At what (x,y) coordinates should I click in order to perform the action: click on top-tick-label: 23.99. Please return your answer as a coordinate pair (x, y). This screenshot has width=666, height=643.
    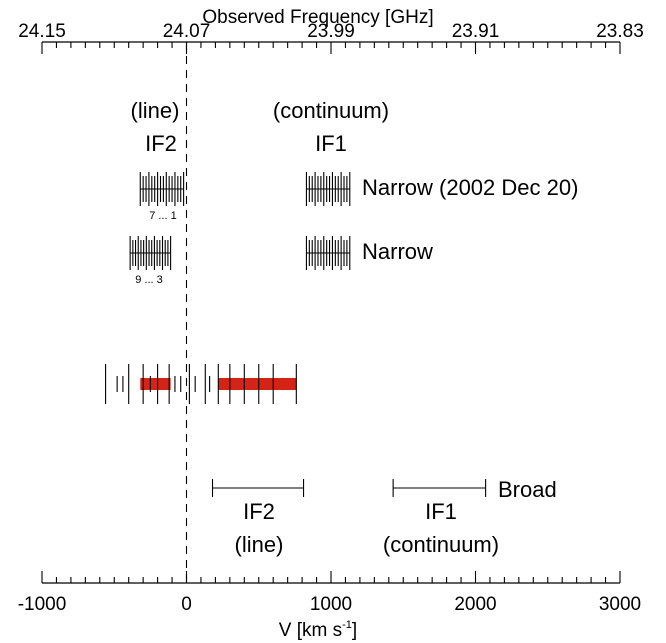
    Looking at the image, I should click on (331, 31).